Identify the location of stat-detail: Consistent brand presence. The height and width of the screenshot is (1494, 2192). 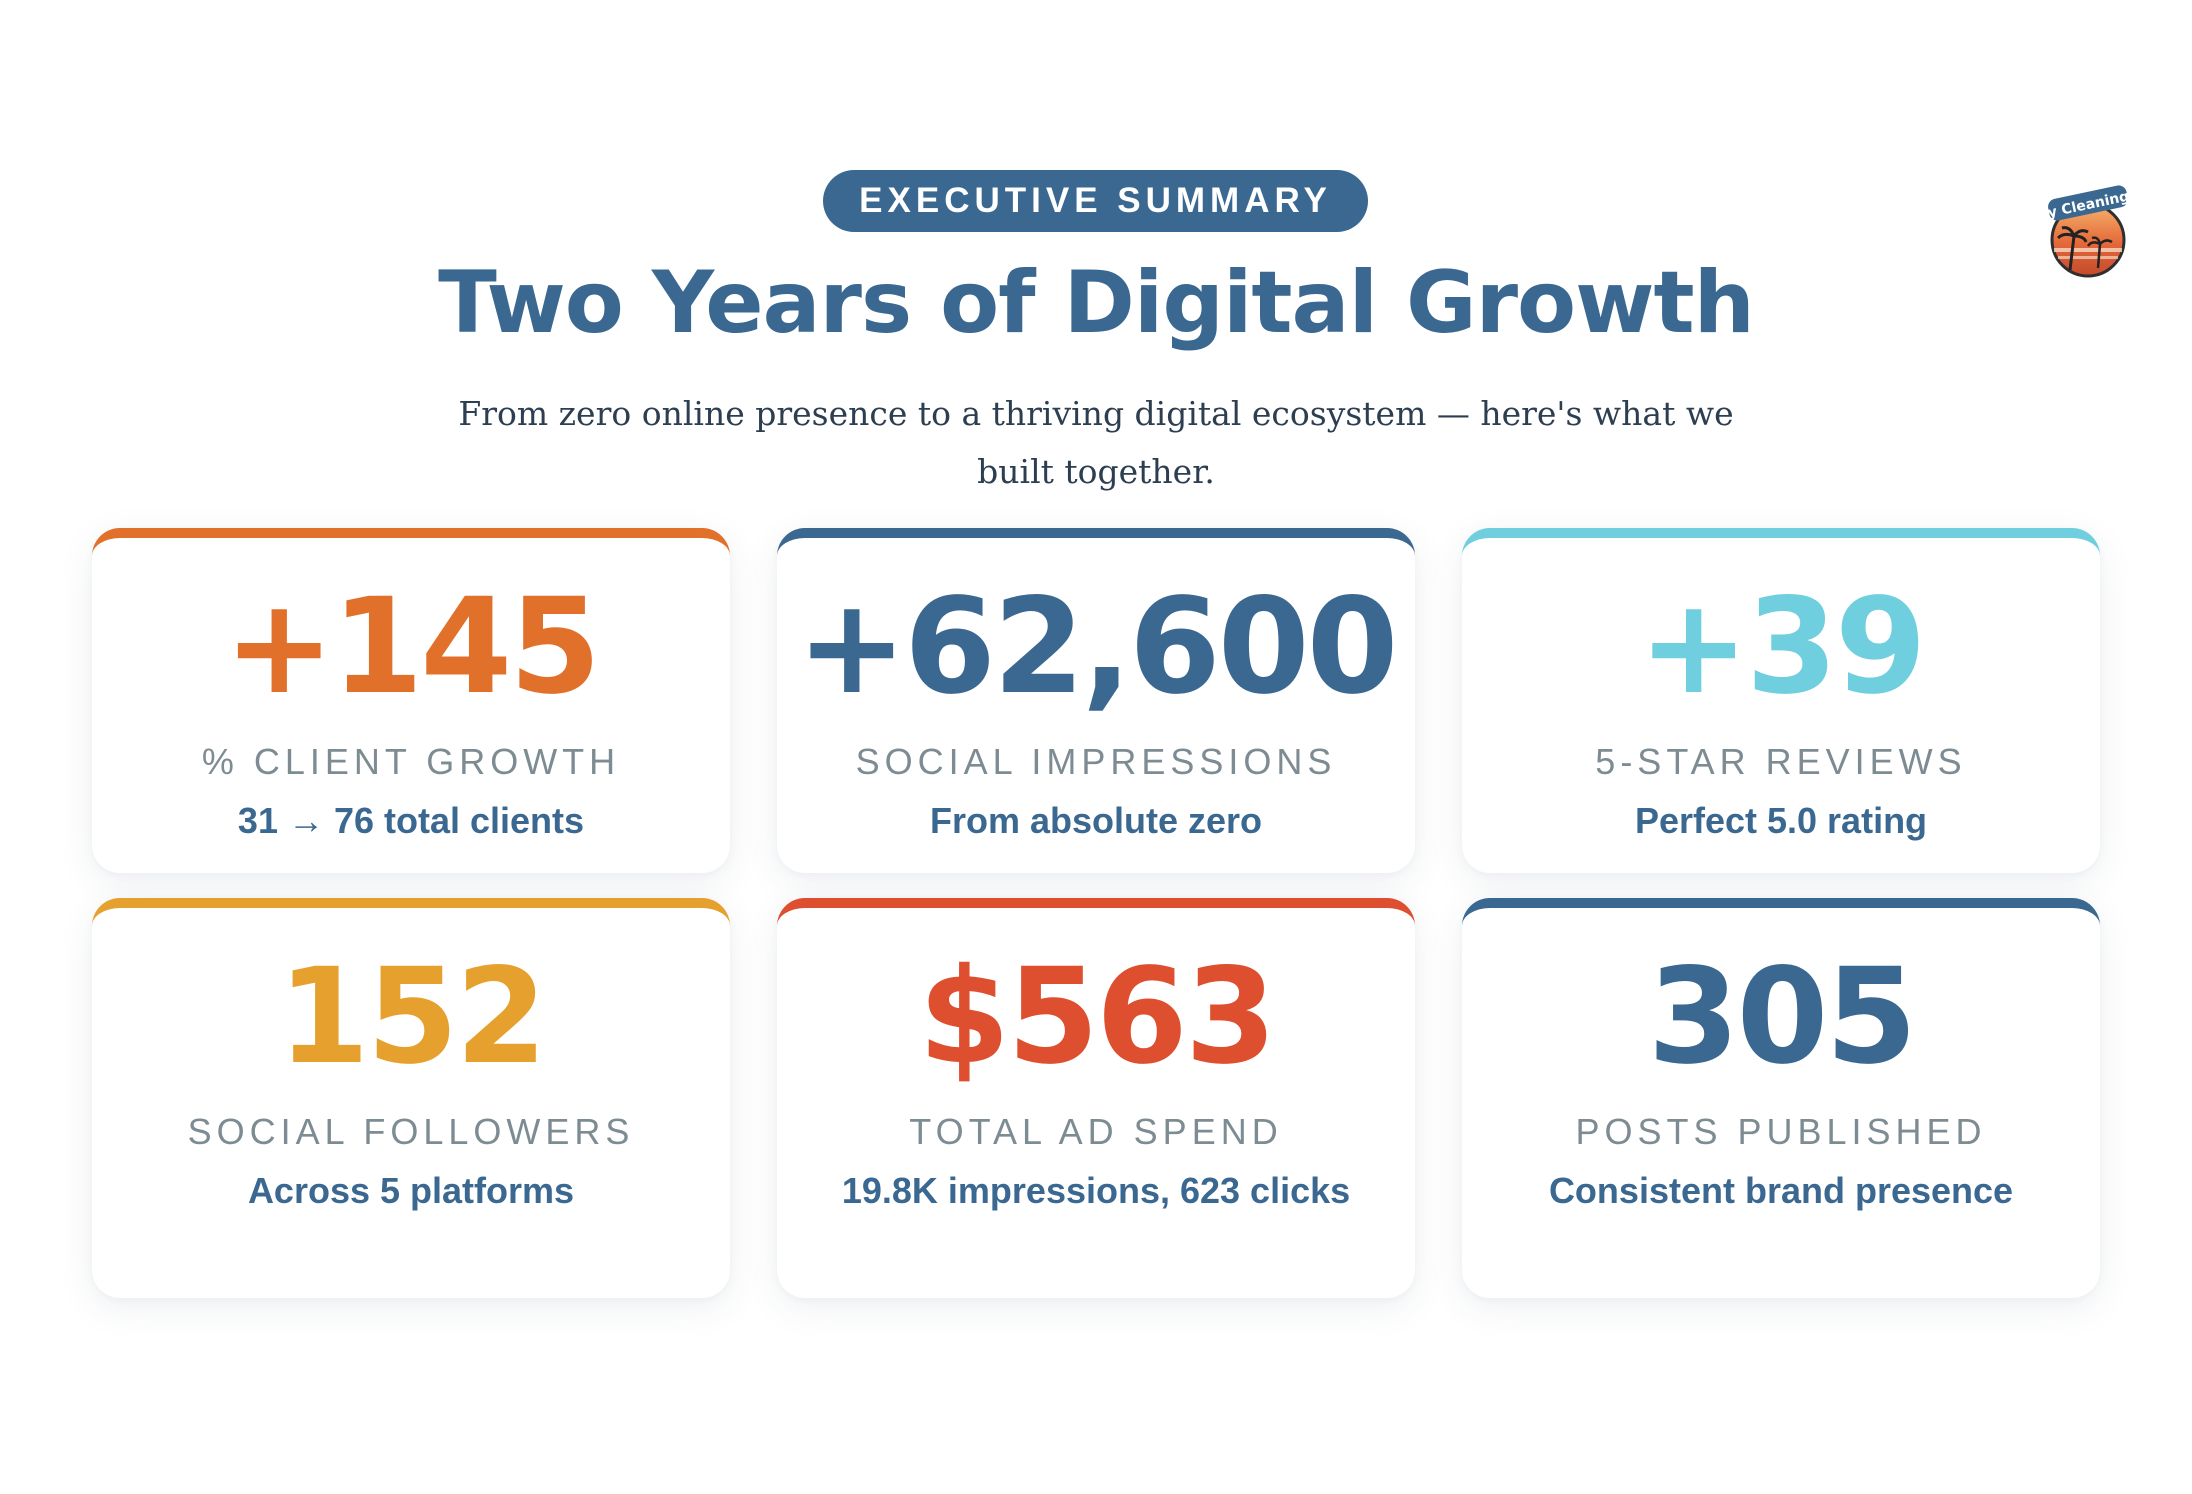
(1781, 1190).